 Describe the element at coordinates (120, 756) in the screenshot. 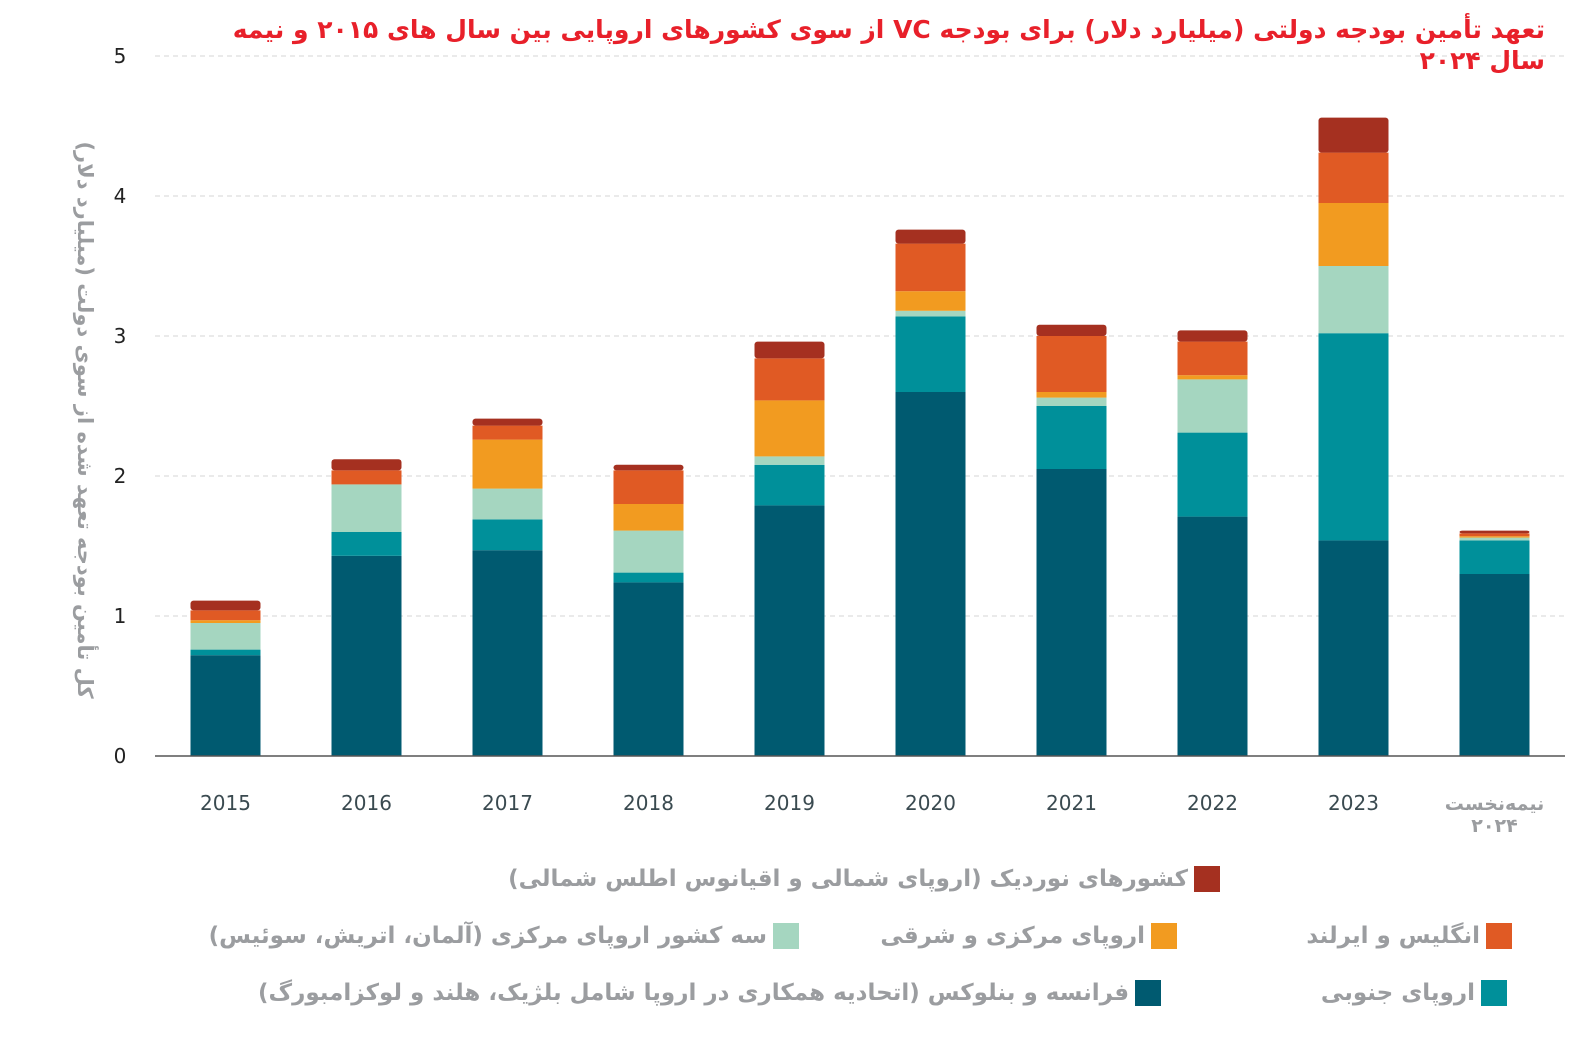

I see `y-tick-label: 0` at that location.